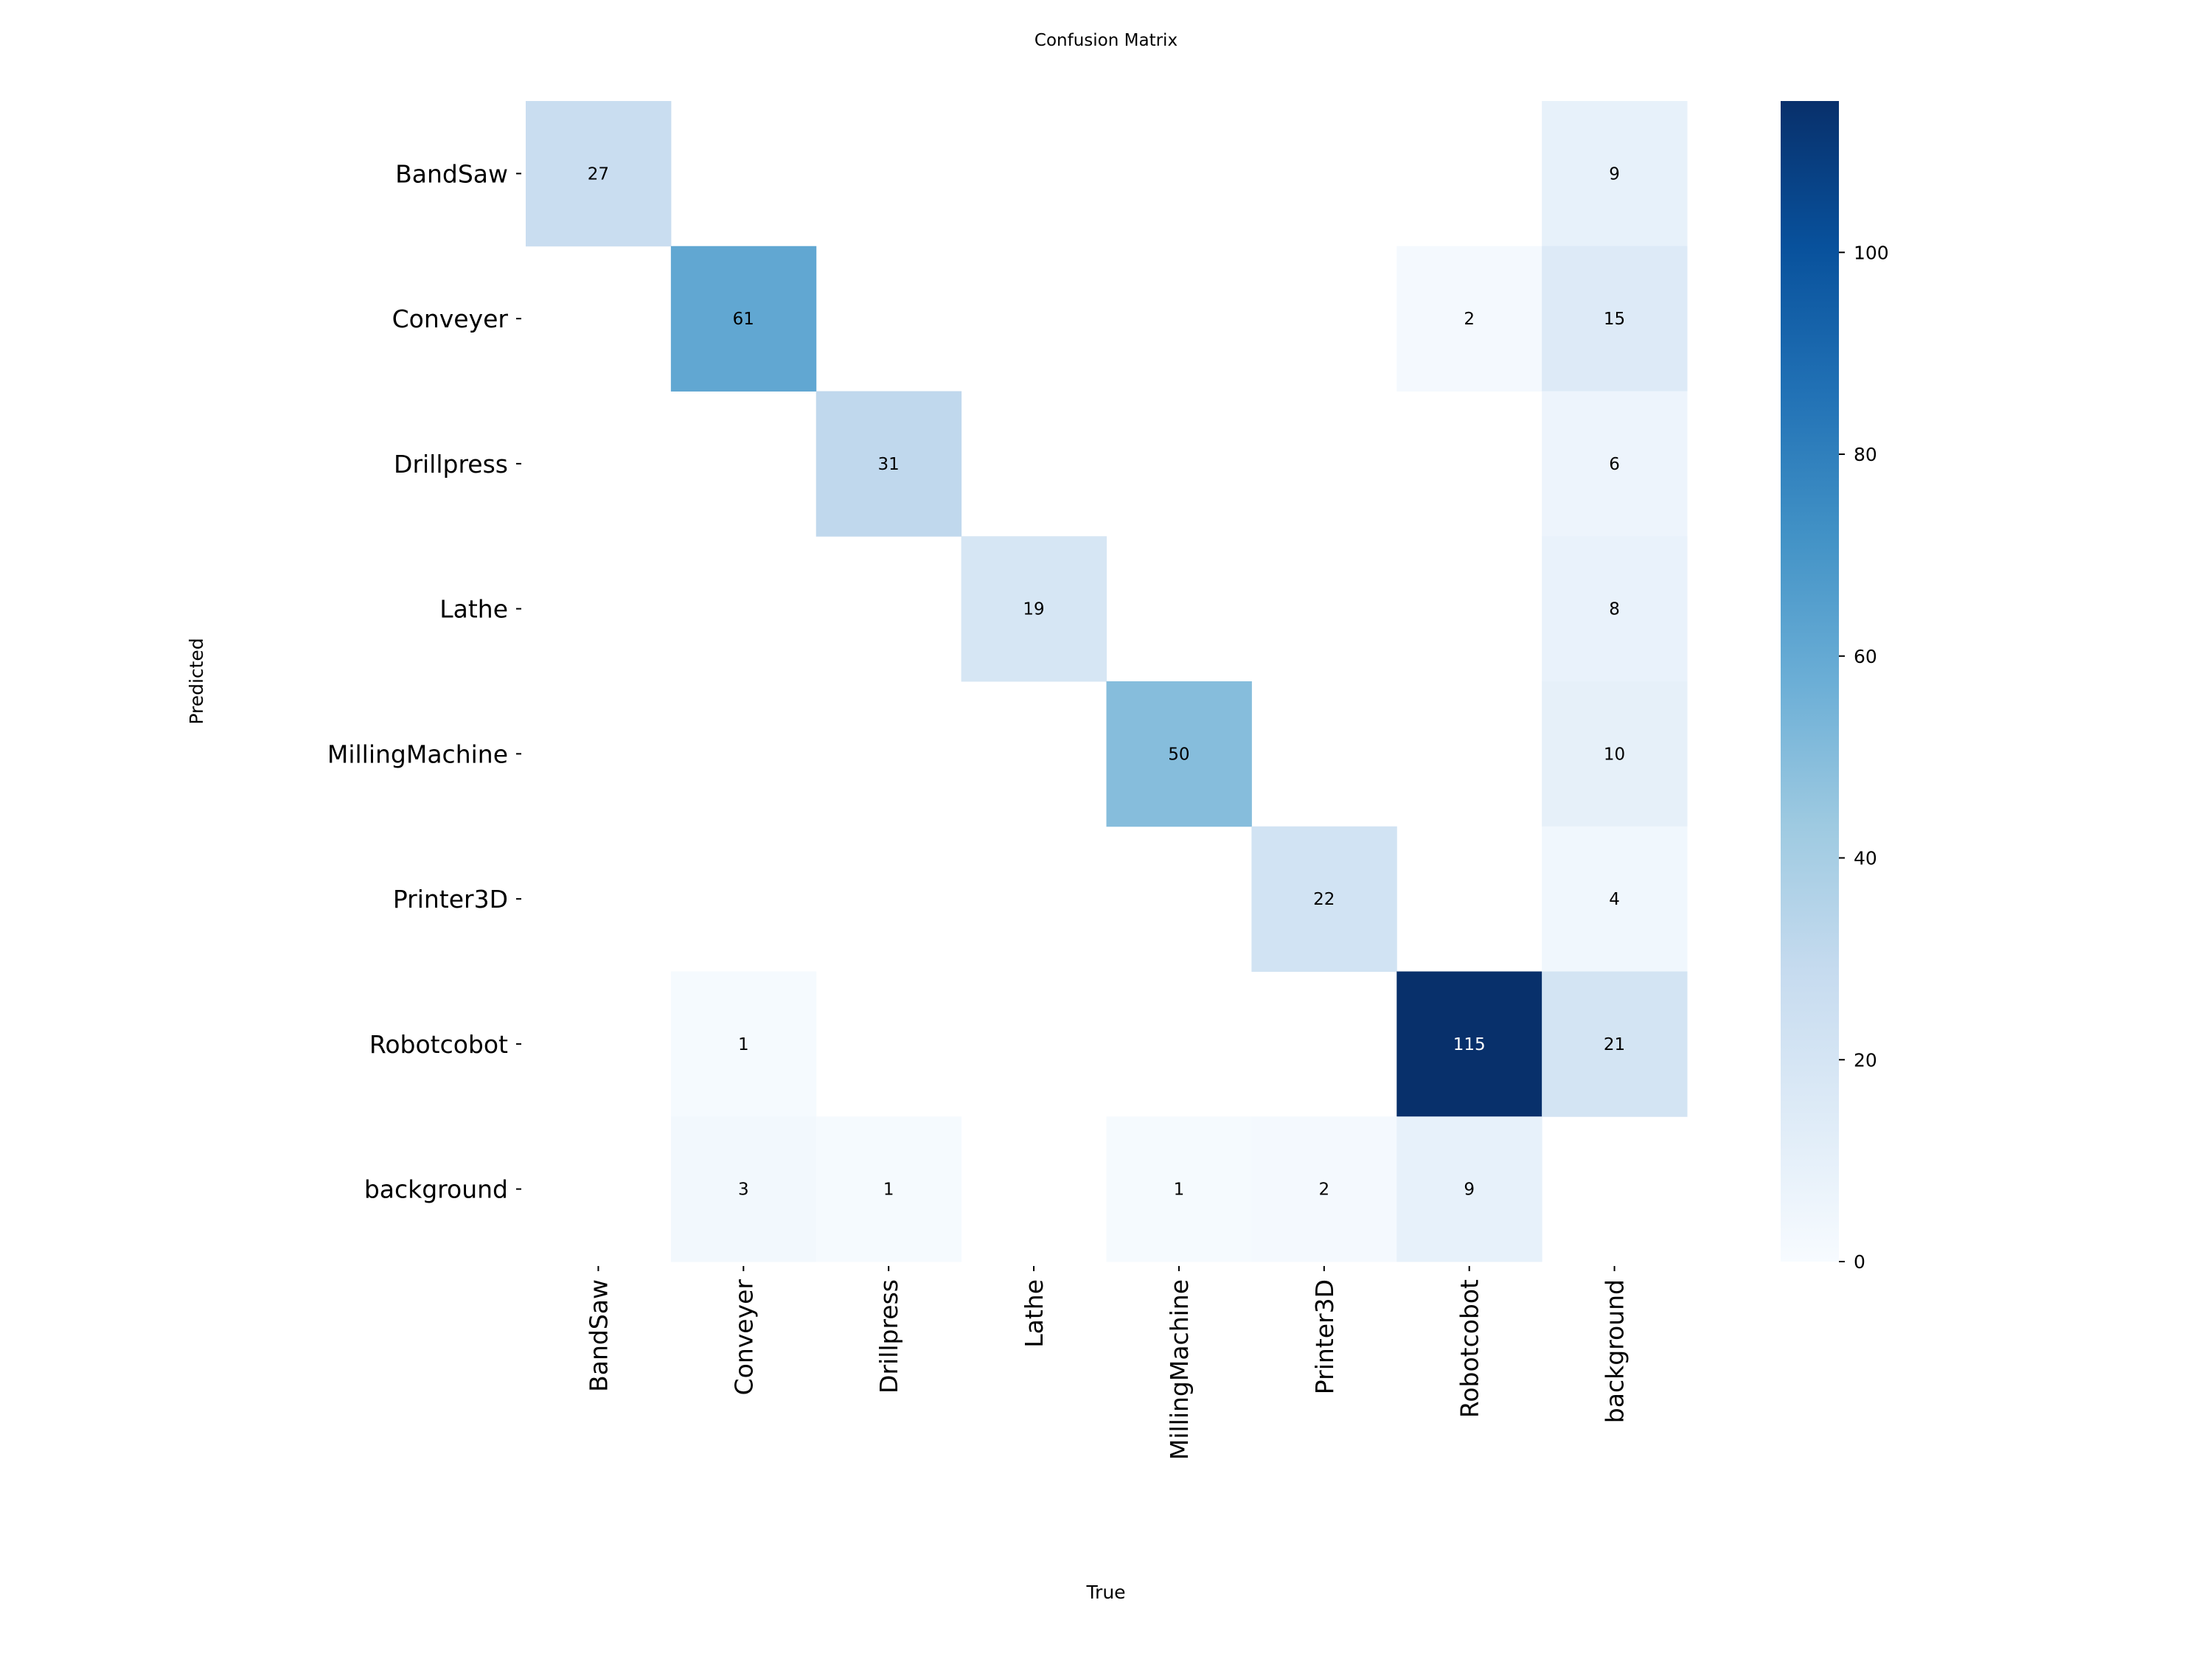 The height and width of the screenshot is (1659, 2212). Describe the element at coordinates (196, 681) in the screenshot. I see `y-axis-label: Predicted` at that location.